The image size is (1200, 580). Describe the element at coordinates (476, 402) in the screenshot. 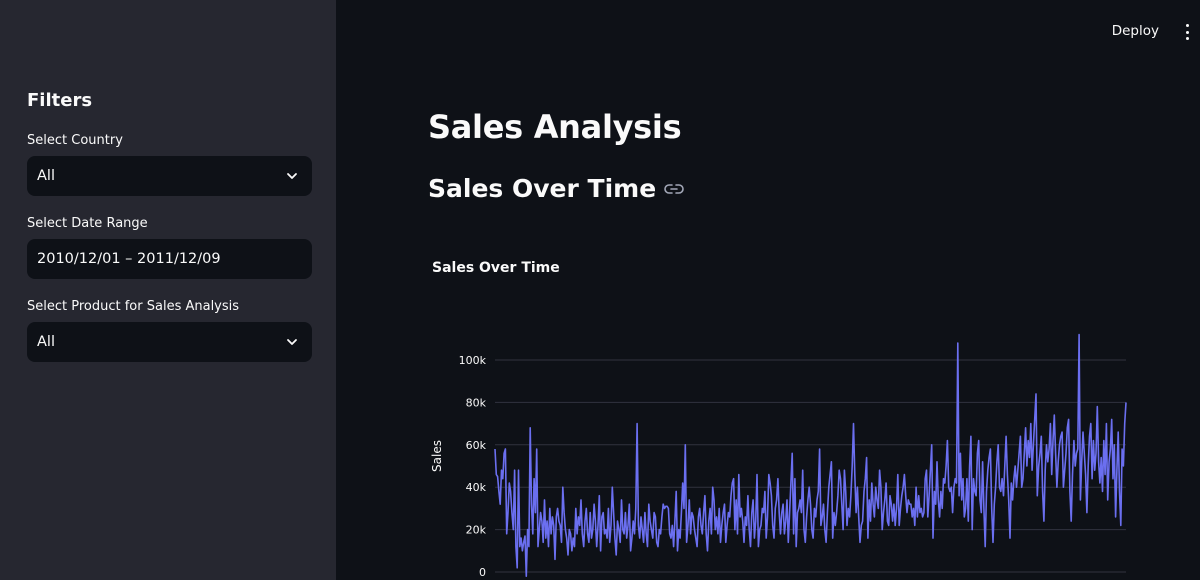

I see `y-tick-label: 80k` at that location.